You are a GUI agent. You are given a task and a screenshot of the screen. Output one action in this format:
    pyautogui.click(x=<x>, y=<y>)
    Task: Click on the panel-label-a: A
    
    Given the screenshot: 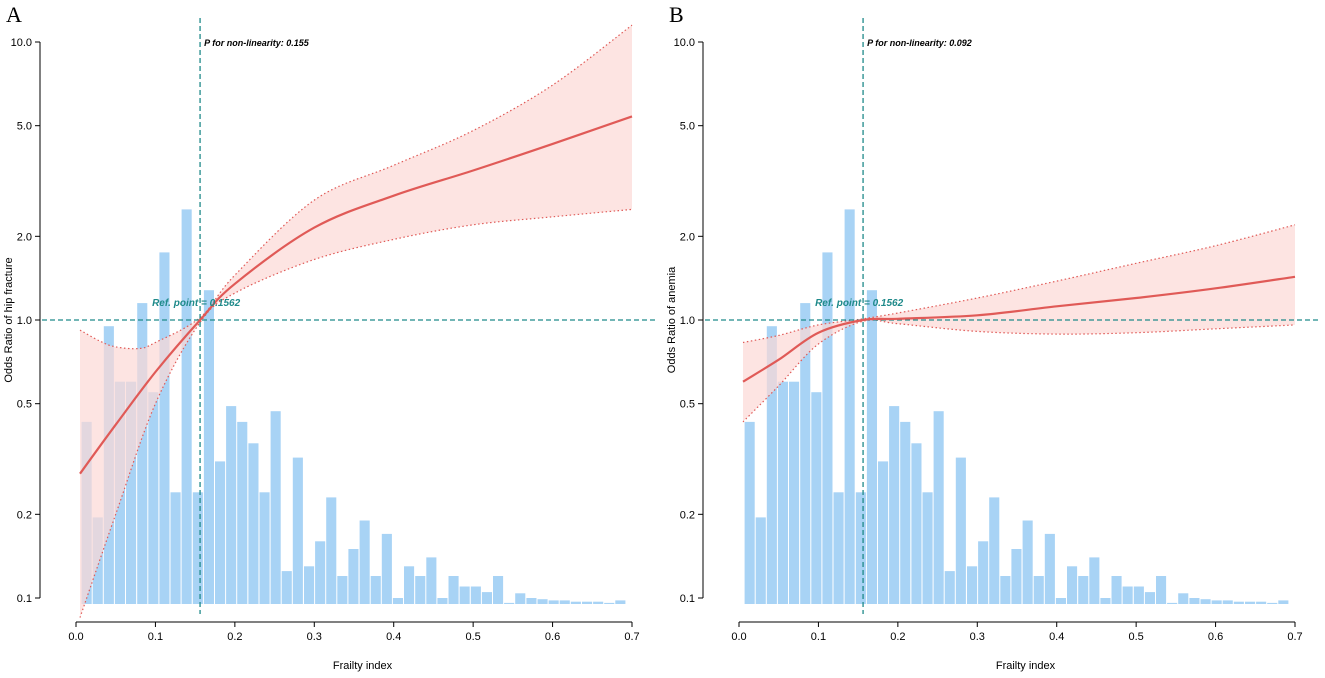 What is the action you would take?
    pyautogui.click(x=14, y=14)
    